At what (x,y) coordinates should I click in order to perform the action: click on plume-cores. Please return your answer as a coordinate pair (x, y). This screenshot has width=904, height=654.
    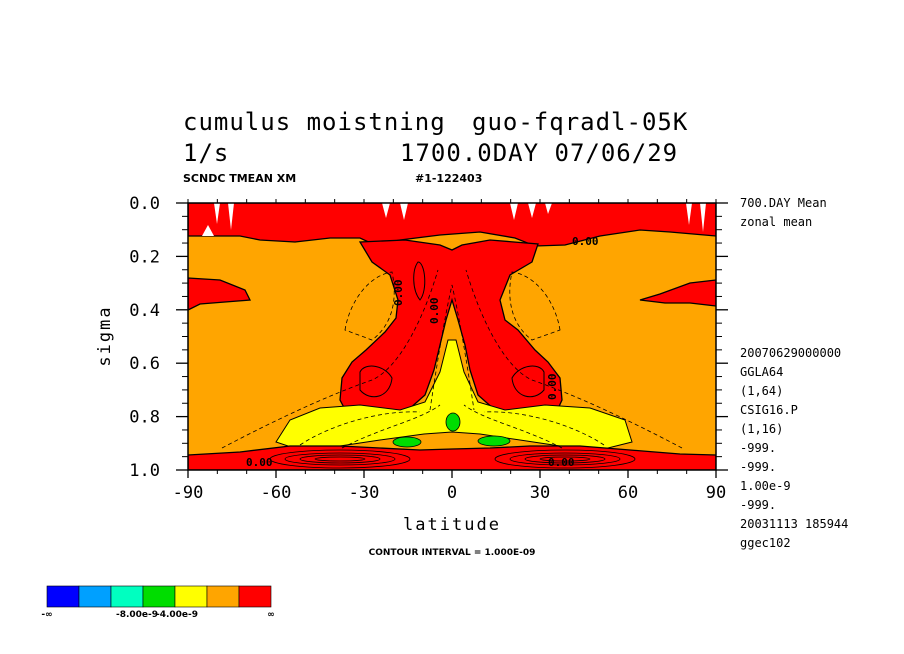
    Looking at the image, I should click on (452, 329).